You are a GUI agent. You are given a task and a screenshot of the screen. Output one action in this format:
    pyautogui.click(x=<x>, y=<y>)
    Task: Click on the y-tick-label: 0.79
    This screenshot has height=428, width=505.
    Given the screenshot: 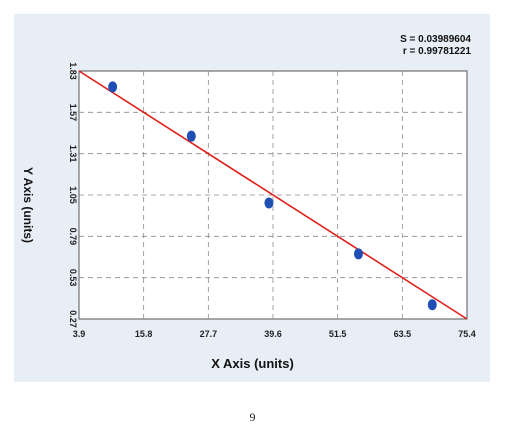 What is the action you would take?
    pyautogui.click(x=73, y=237)
    